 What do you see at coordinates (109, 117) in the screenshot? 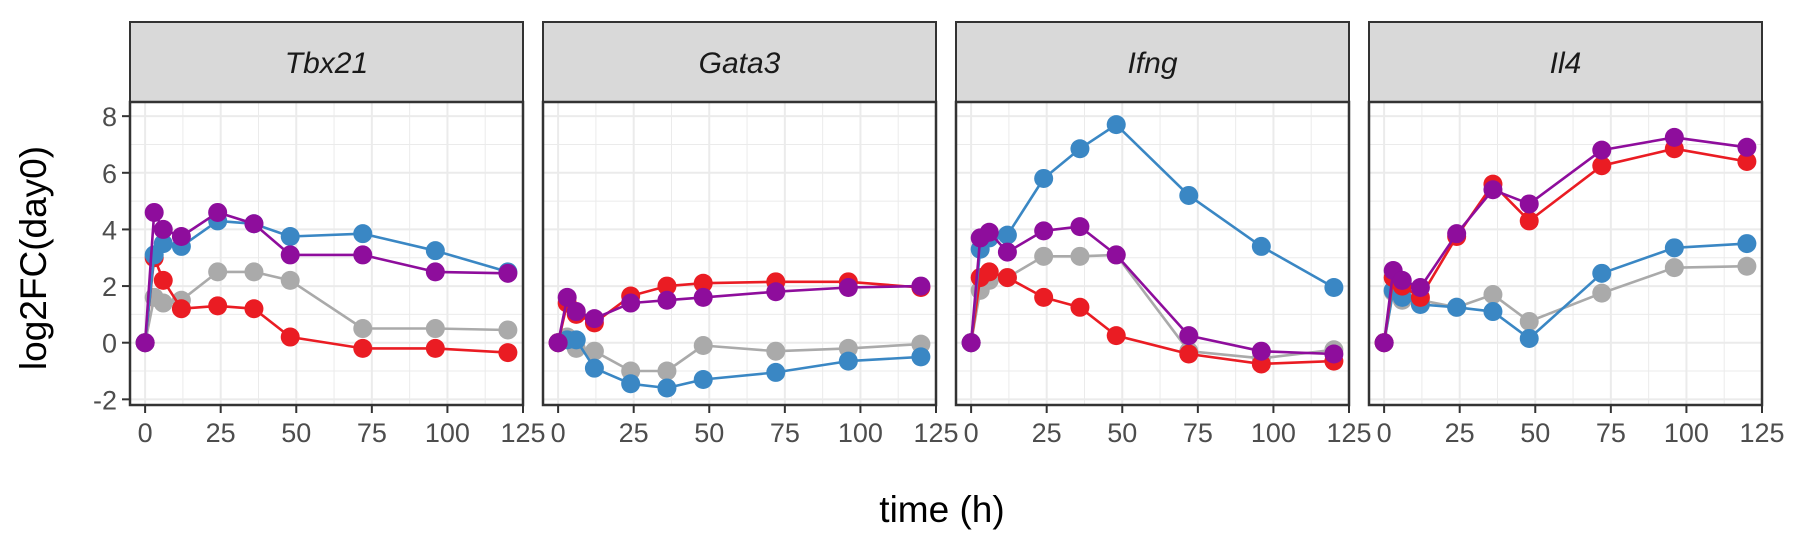
I see `y-tick-label: 8` at bounding box center [109, 117].